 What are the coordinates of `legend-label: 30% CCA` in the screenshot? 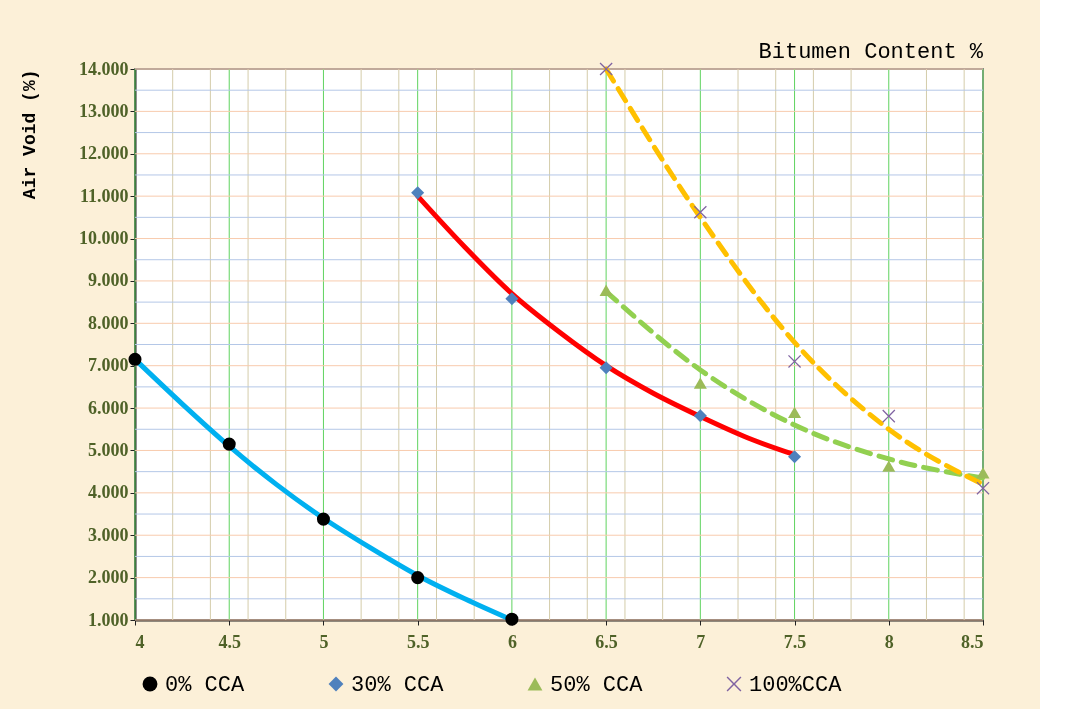 It's located at (398, 685).